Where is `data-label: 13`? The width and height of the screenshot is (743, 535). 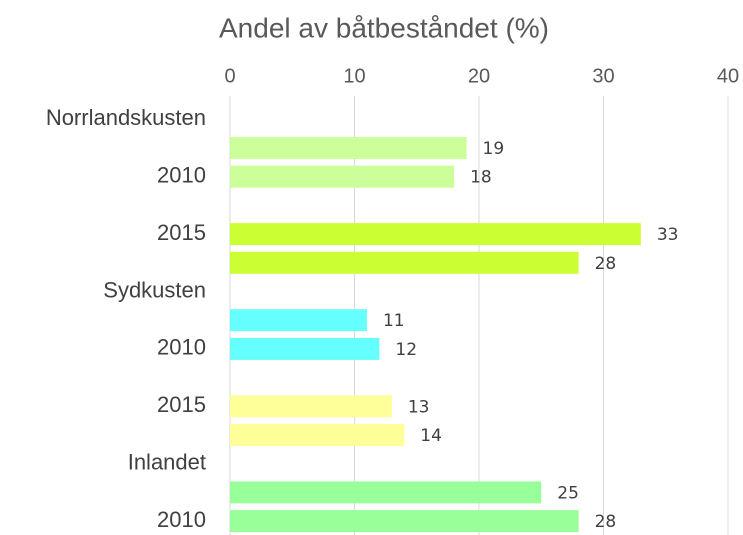
data-label: 13 is located at coordinates (419, 407).